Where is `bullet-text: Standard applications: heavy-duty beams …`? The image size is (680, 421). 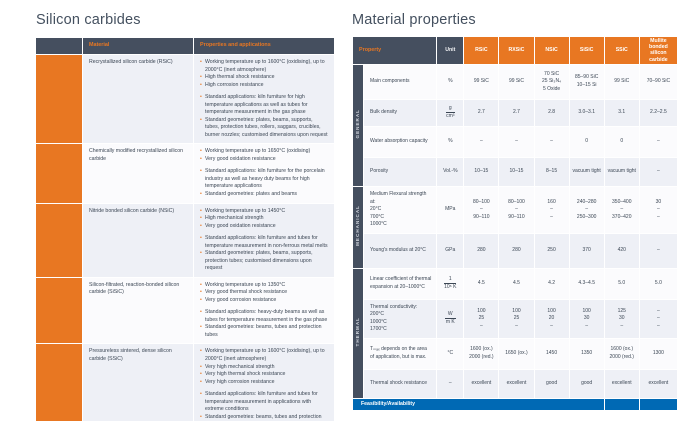 bullet-text: Standard applications: heavy-duty beams … is located at coordinates (266, 316).